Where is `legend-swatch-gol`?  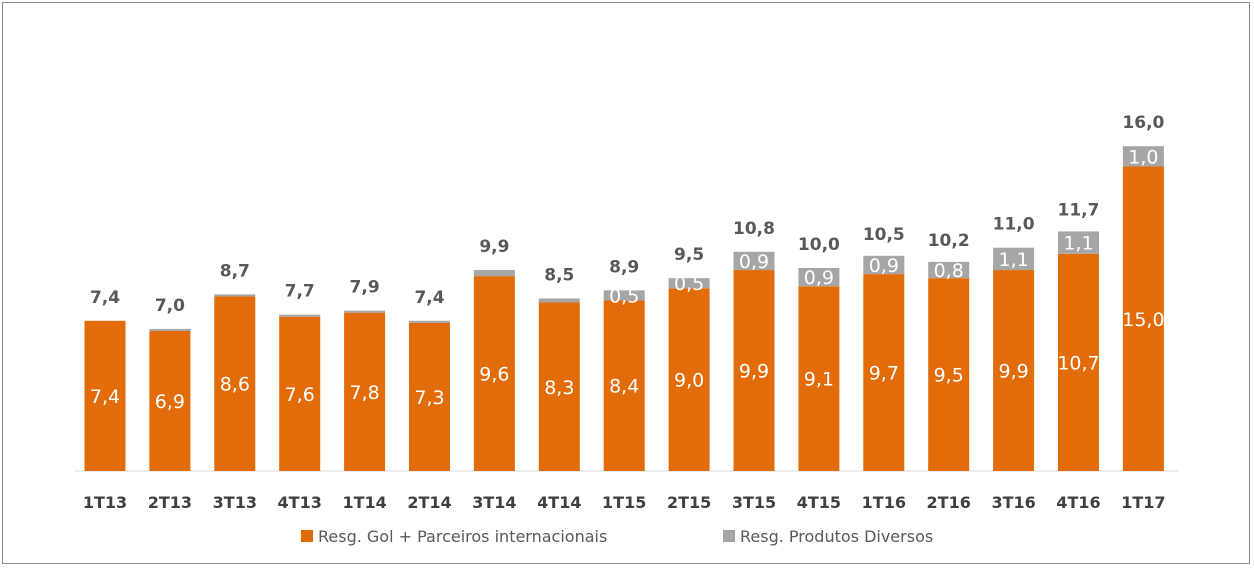
legend-swatch-gol is located at coordinates (307, 536).